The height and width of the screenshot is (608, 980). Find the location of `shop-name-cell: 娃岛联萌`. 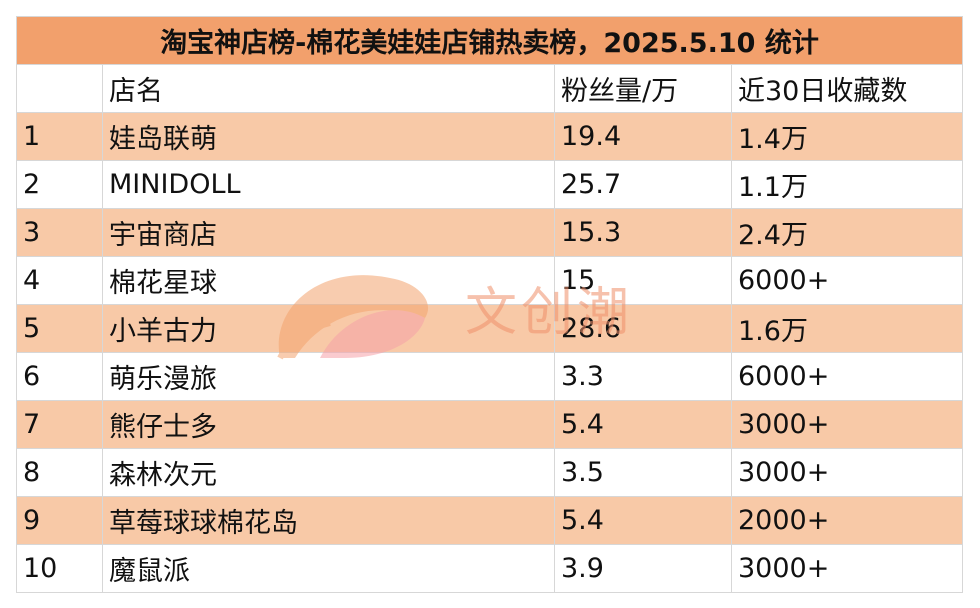

shop-name-cell: 娃岛联萌 is located at coordinates (328, 136).